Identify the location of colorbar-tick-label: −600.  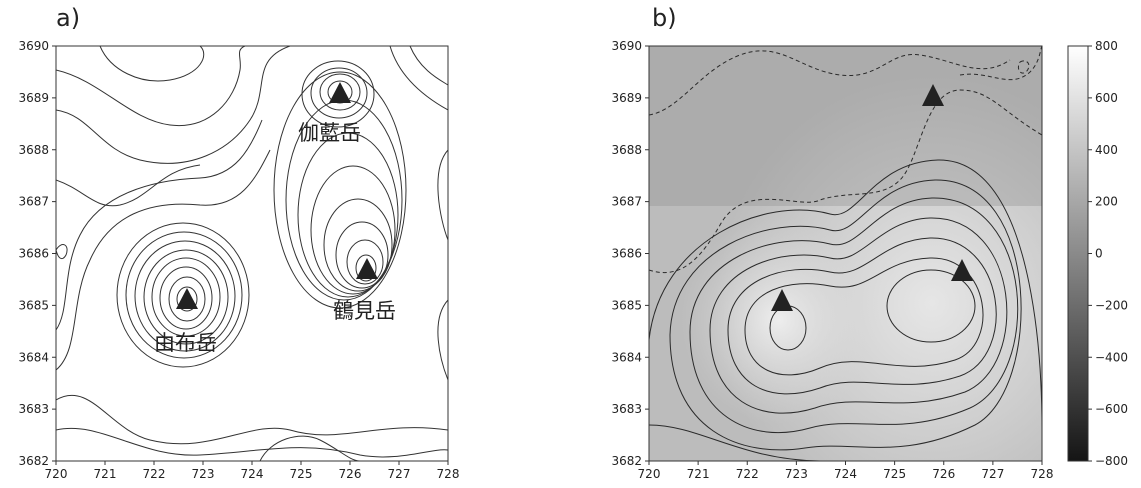
(1111, 409).